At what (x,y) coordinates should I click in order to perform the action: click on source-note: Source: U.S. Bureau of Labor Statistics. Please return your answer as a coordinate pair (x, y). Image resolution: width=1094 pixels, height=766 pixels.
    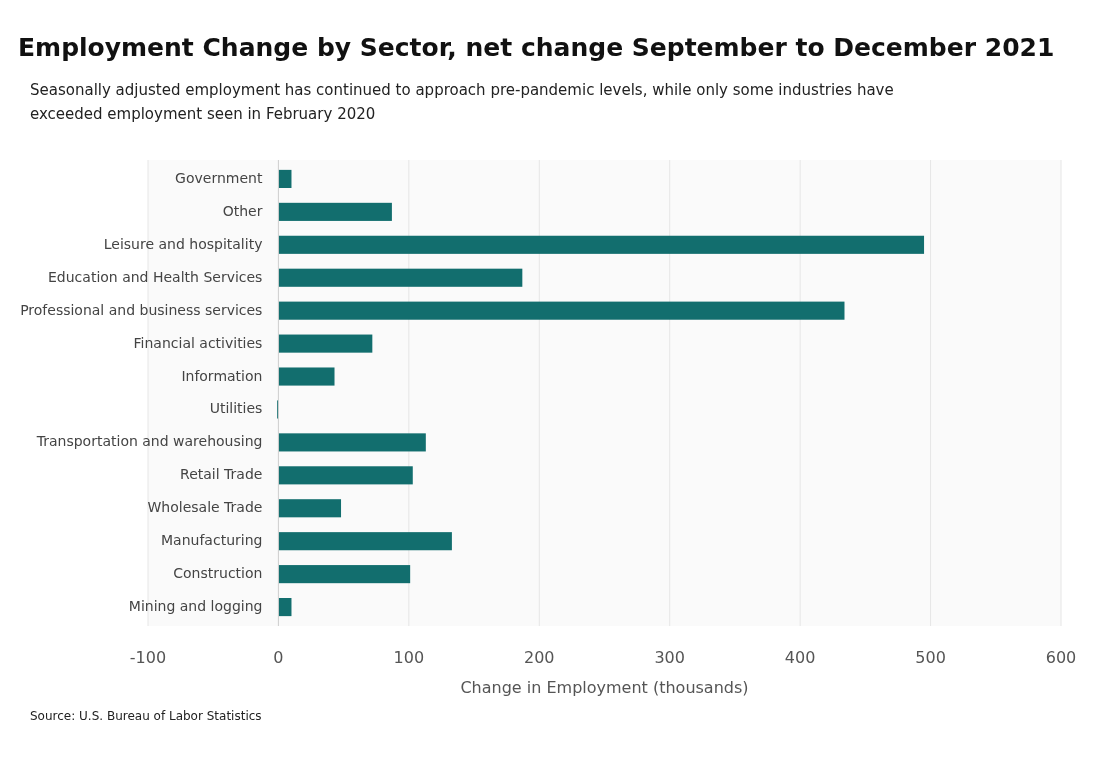
    Looking at the image, I should click on (146, 716).